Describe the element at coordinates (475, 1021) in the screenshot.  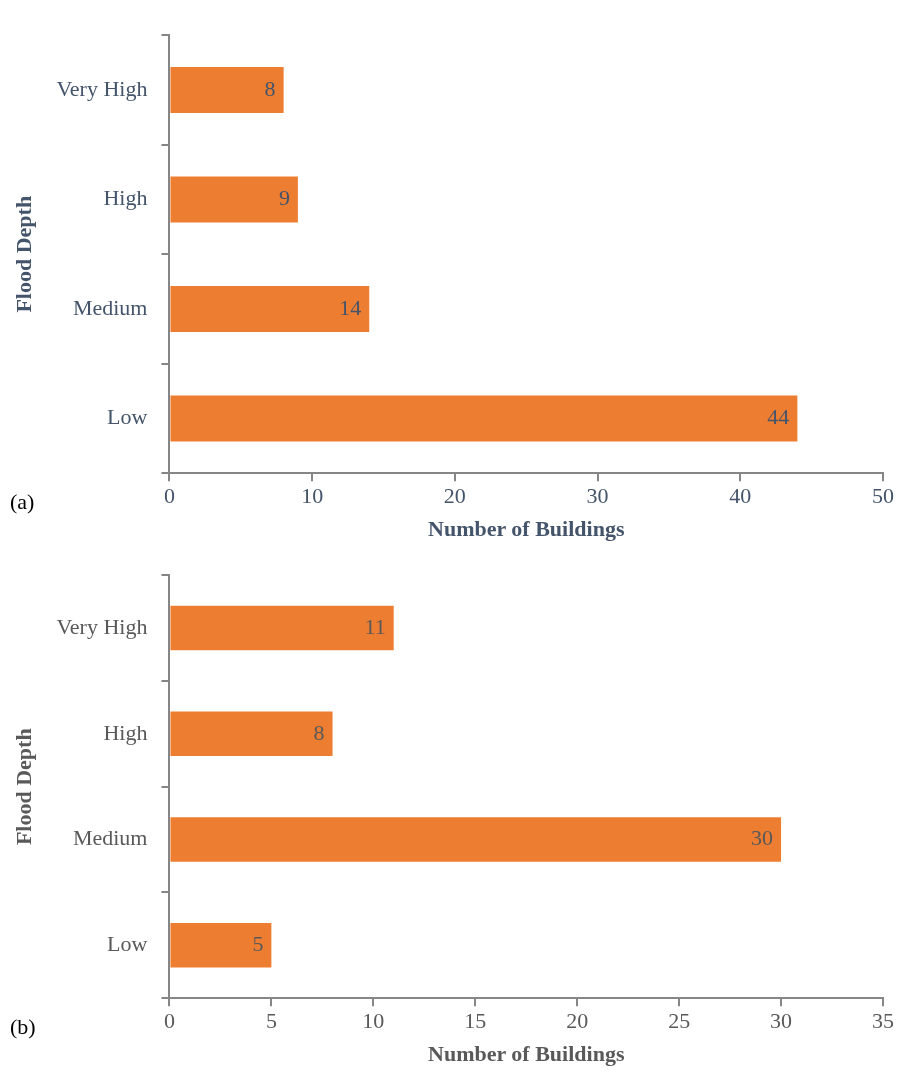
I see `x-tick-label: 15` at that location.